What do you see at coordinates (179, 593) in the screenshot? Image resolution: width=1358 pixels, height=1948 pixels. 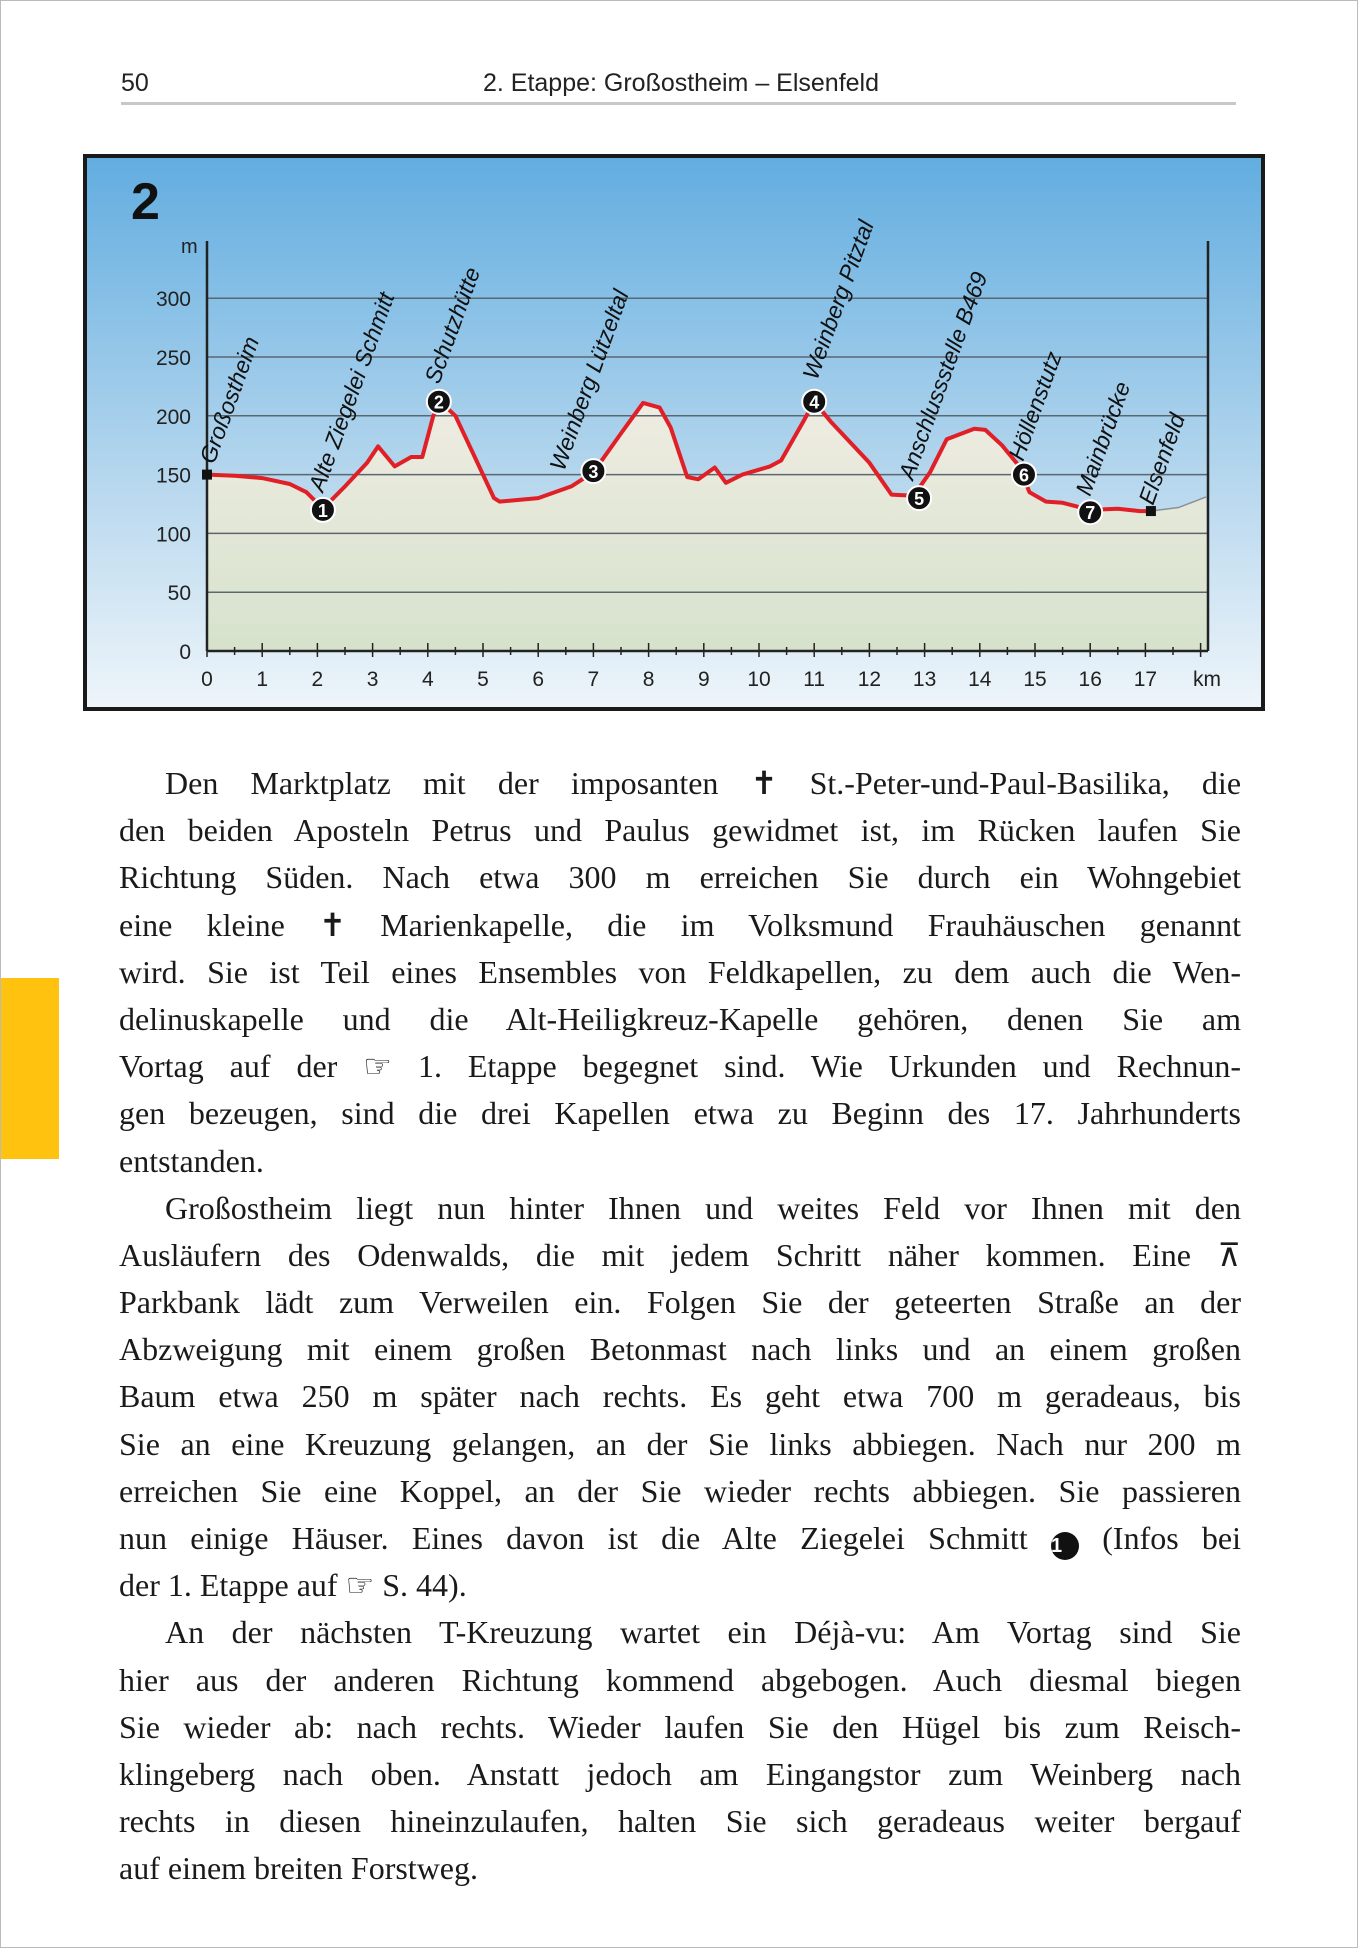 I see `y-tick-label: 50` at bounding box center [179, 593].